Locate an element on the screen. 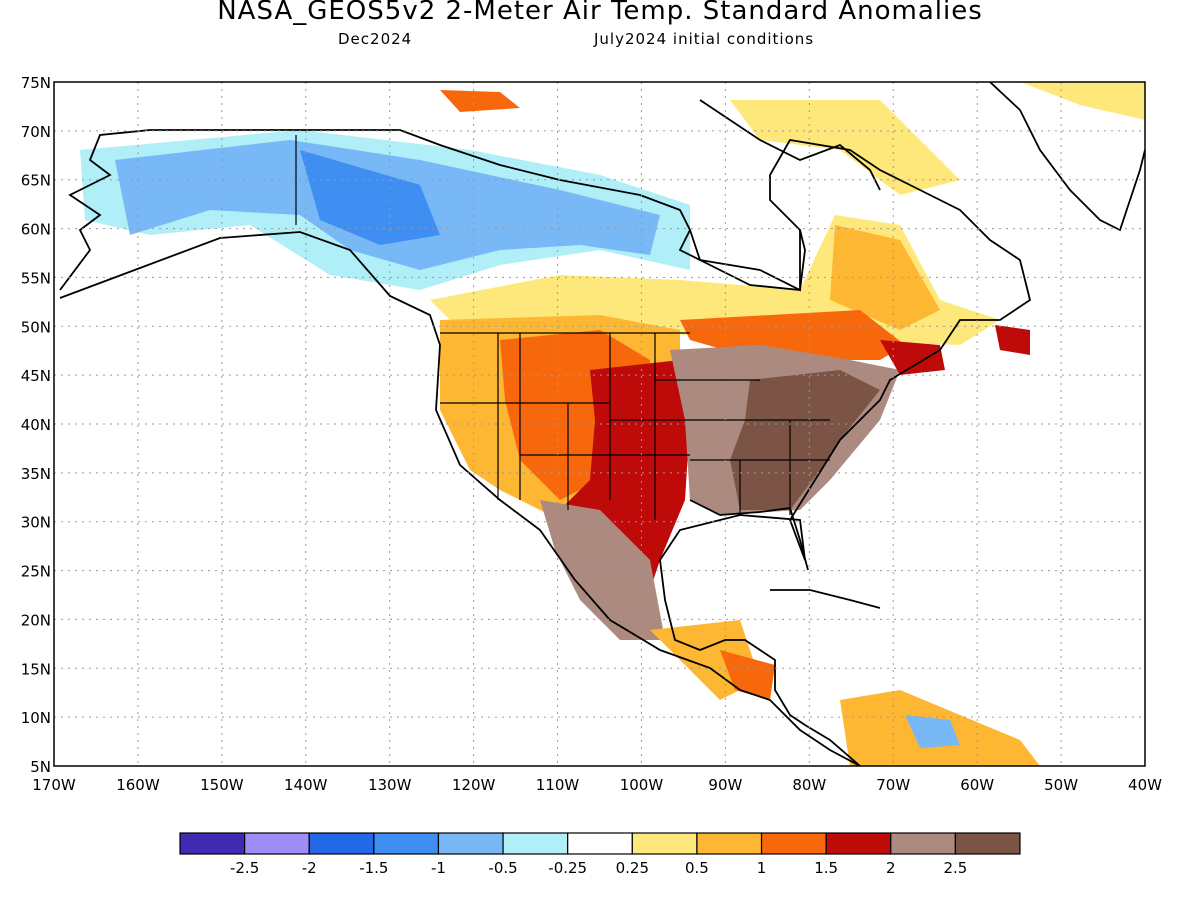 The height and width of the screenshot is (900, 1200). forecast-month: Dec2024 is located at coordinates (375, 39).